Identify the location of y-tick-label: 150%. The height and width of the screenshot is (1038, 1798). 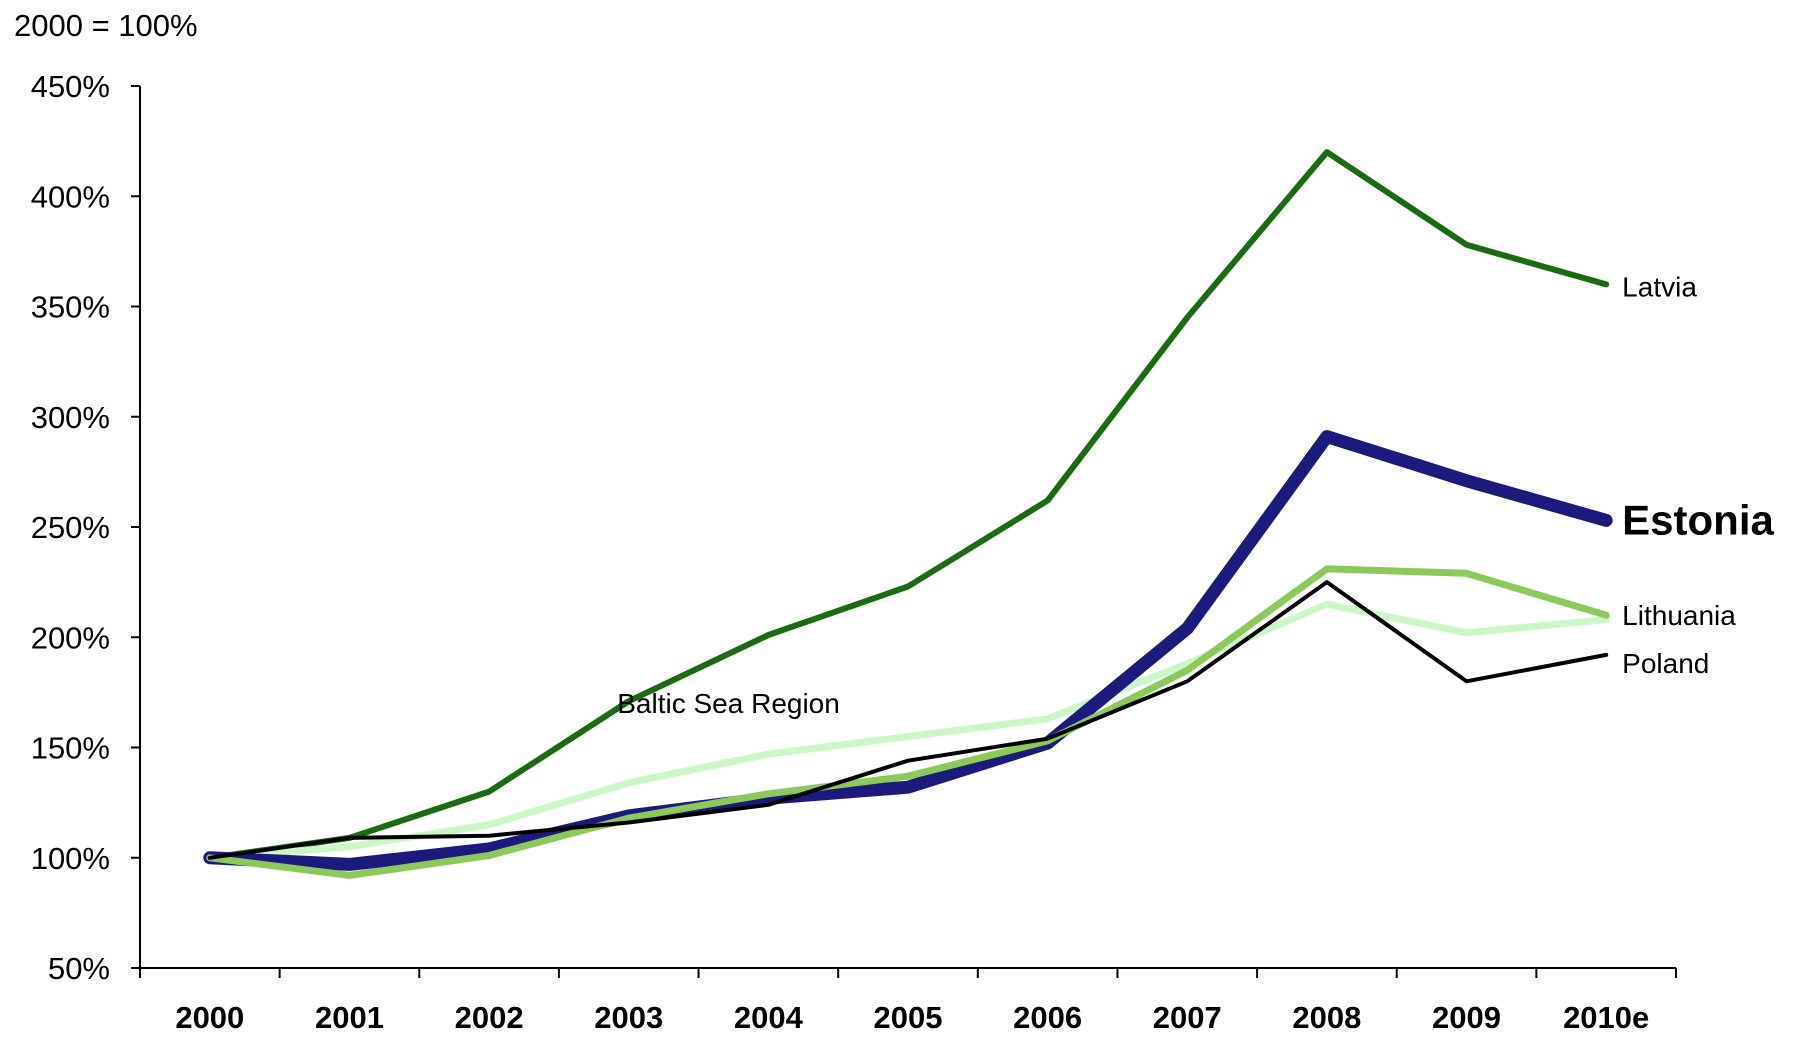
(70, 748).